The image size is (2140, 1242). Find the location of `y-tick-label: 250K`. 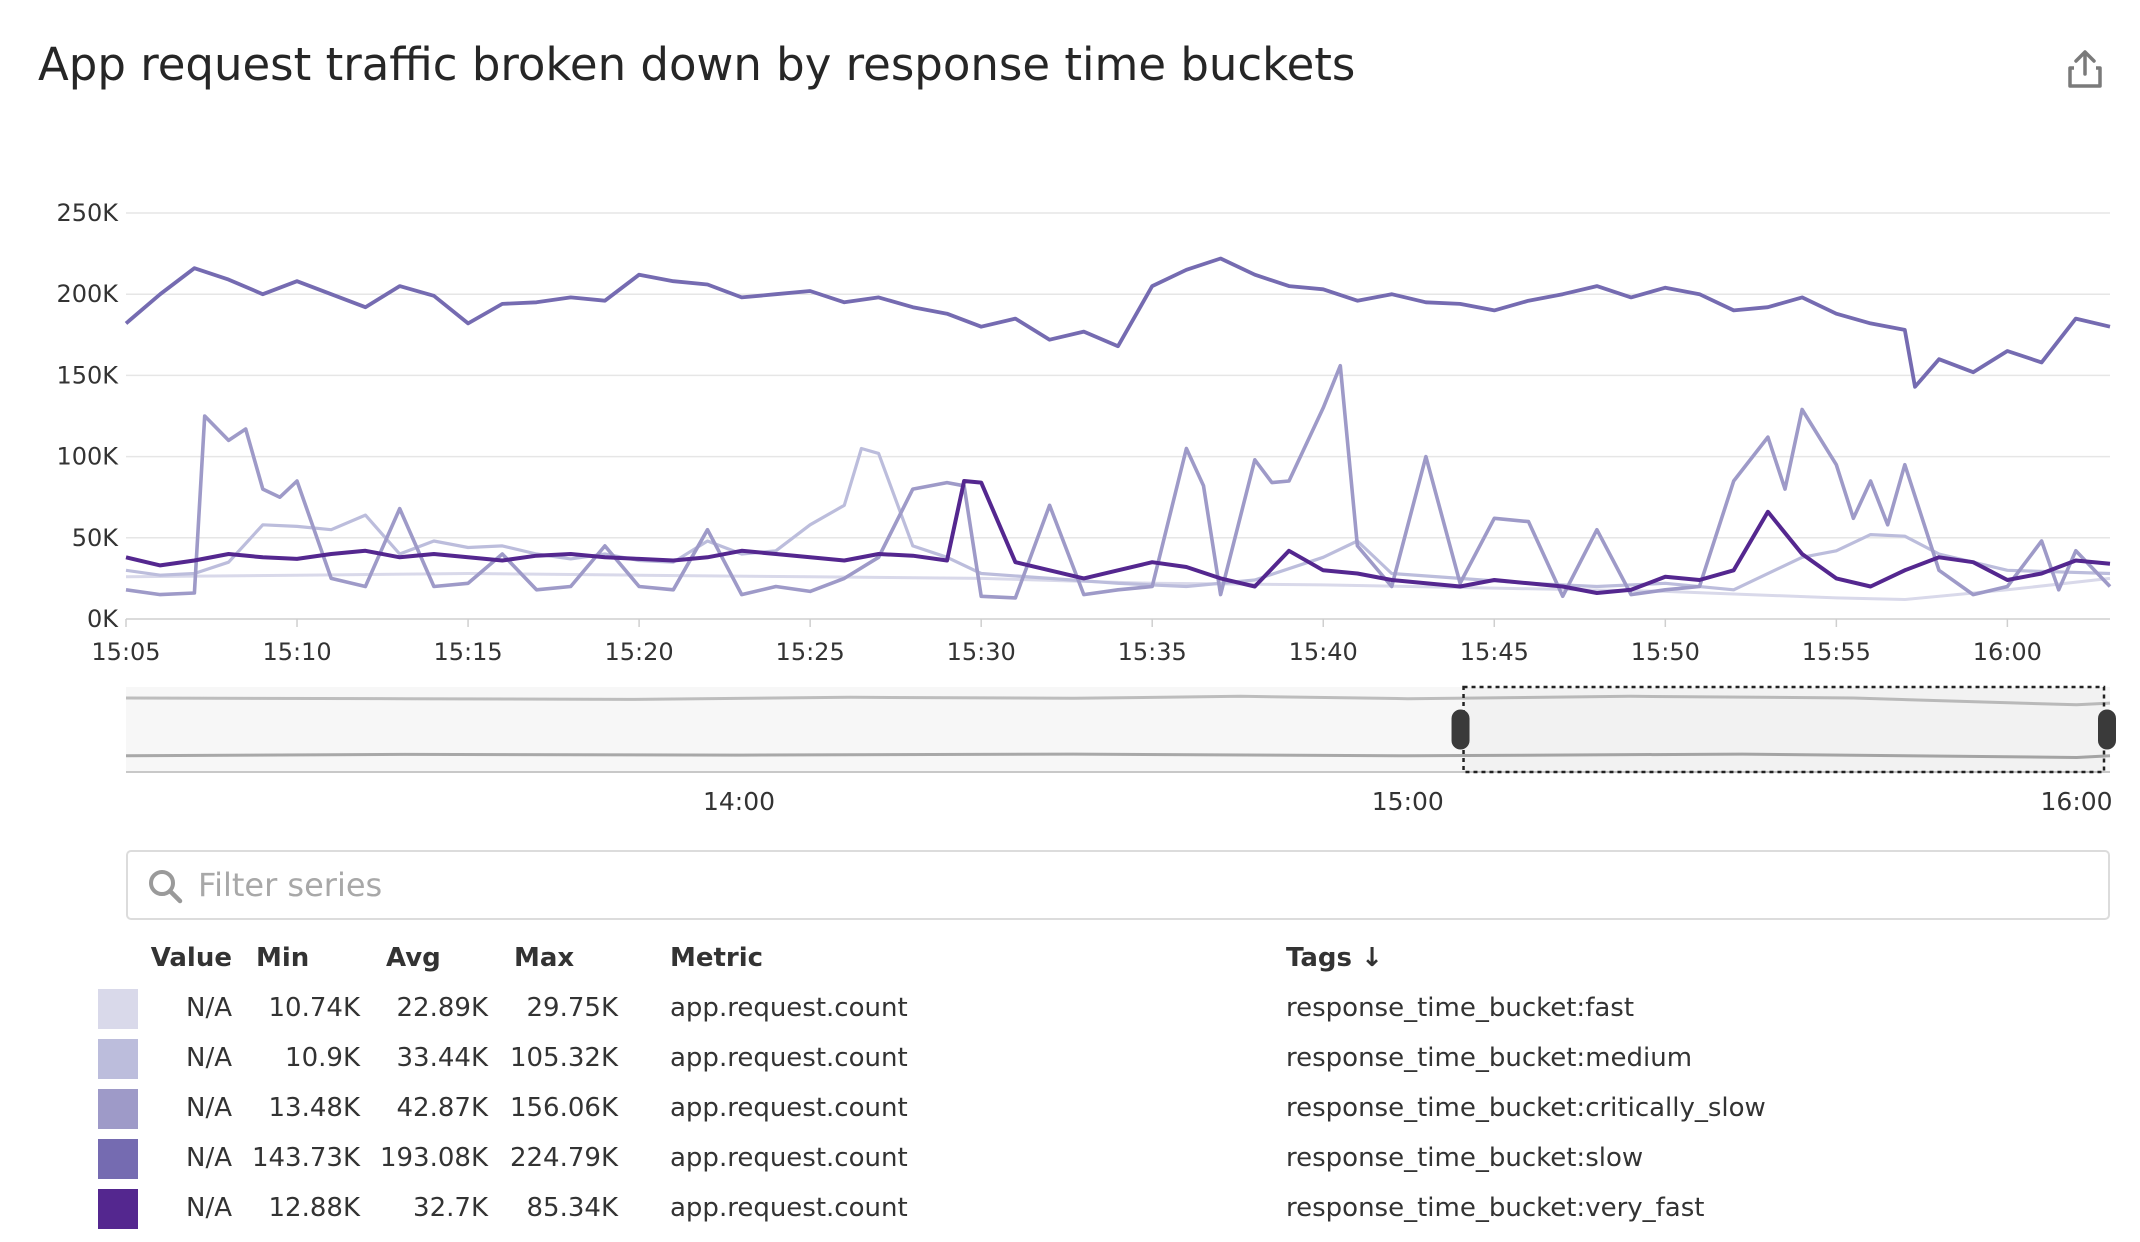

y-tick-label: 250K is located at coordinates (87, 213).